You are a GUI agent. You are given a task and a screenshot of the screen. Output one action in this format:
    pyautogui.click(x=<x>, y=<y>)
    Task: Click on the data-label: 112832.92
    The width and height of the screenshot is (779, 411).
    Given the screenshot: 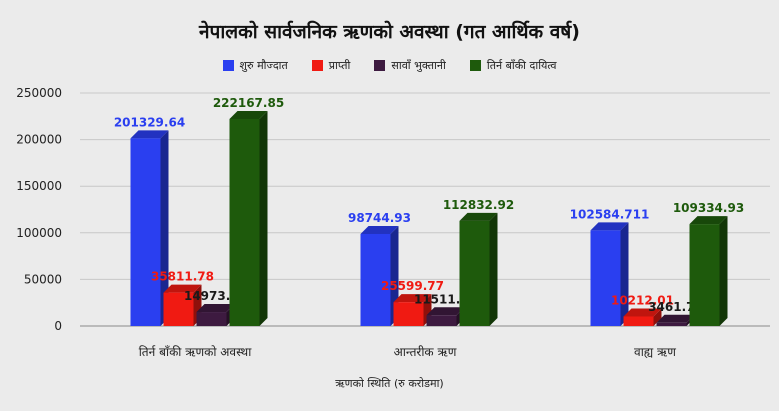 What is the action you would take?
    pyautogui.click(x=478, y=205)
    